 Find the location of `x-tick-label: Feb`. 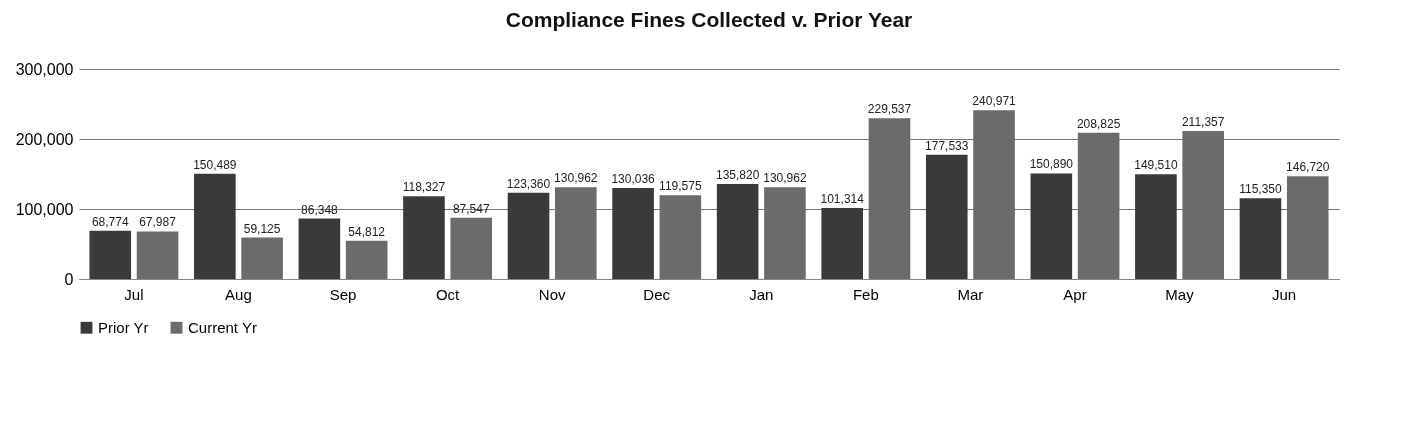

x-tick-label: Feb is located at coordinates (865, 294).